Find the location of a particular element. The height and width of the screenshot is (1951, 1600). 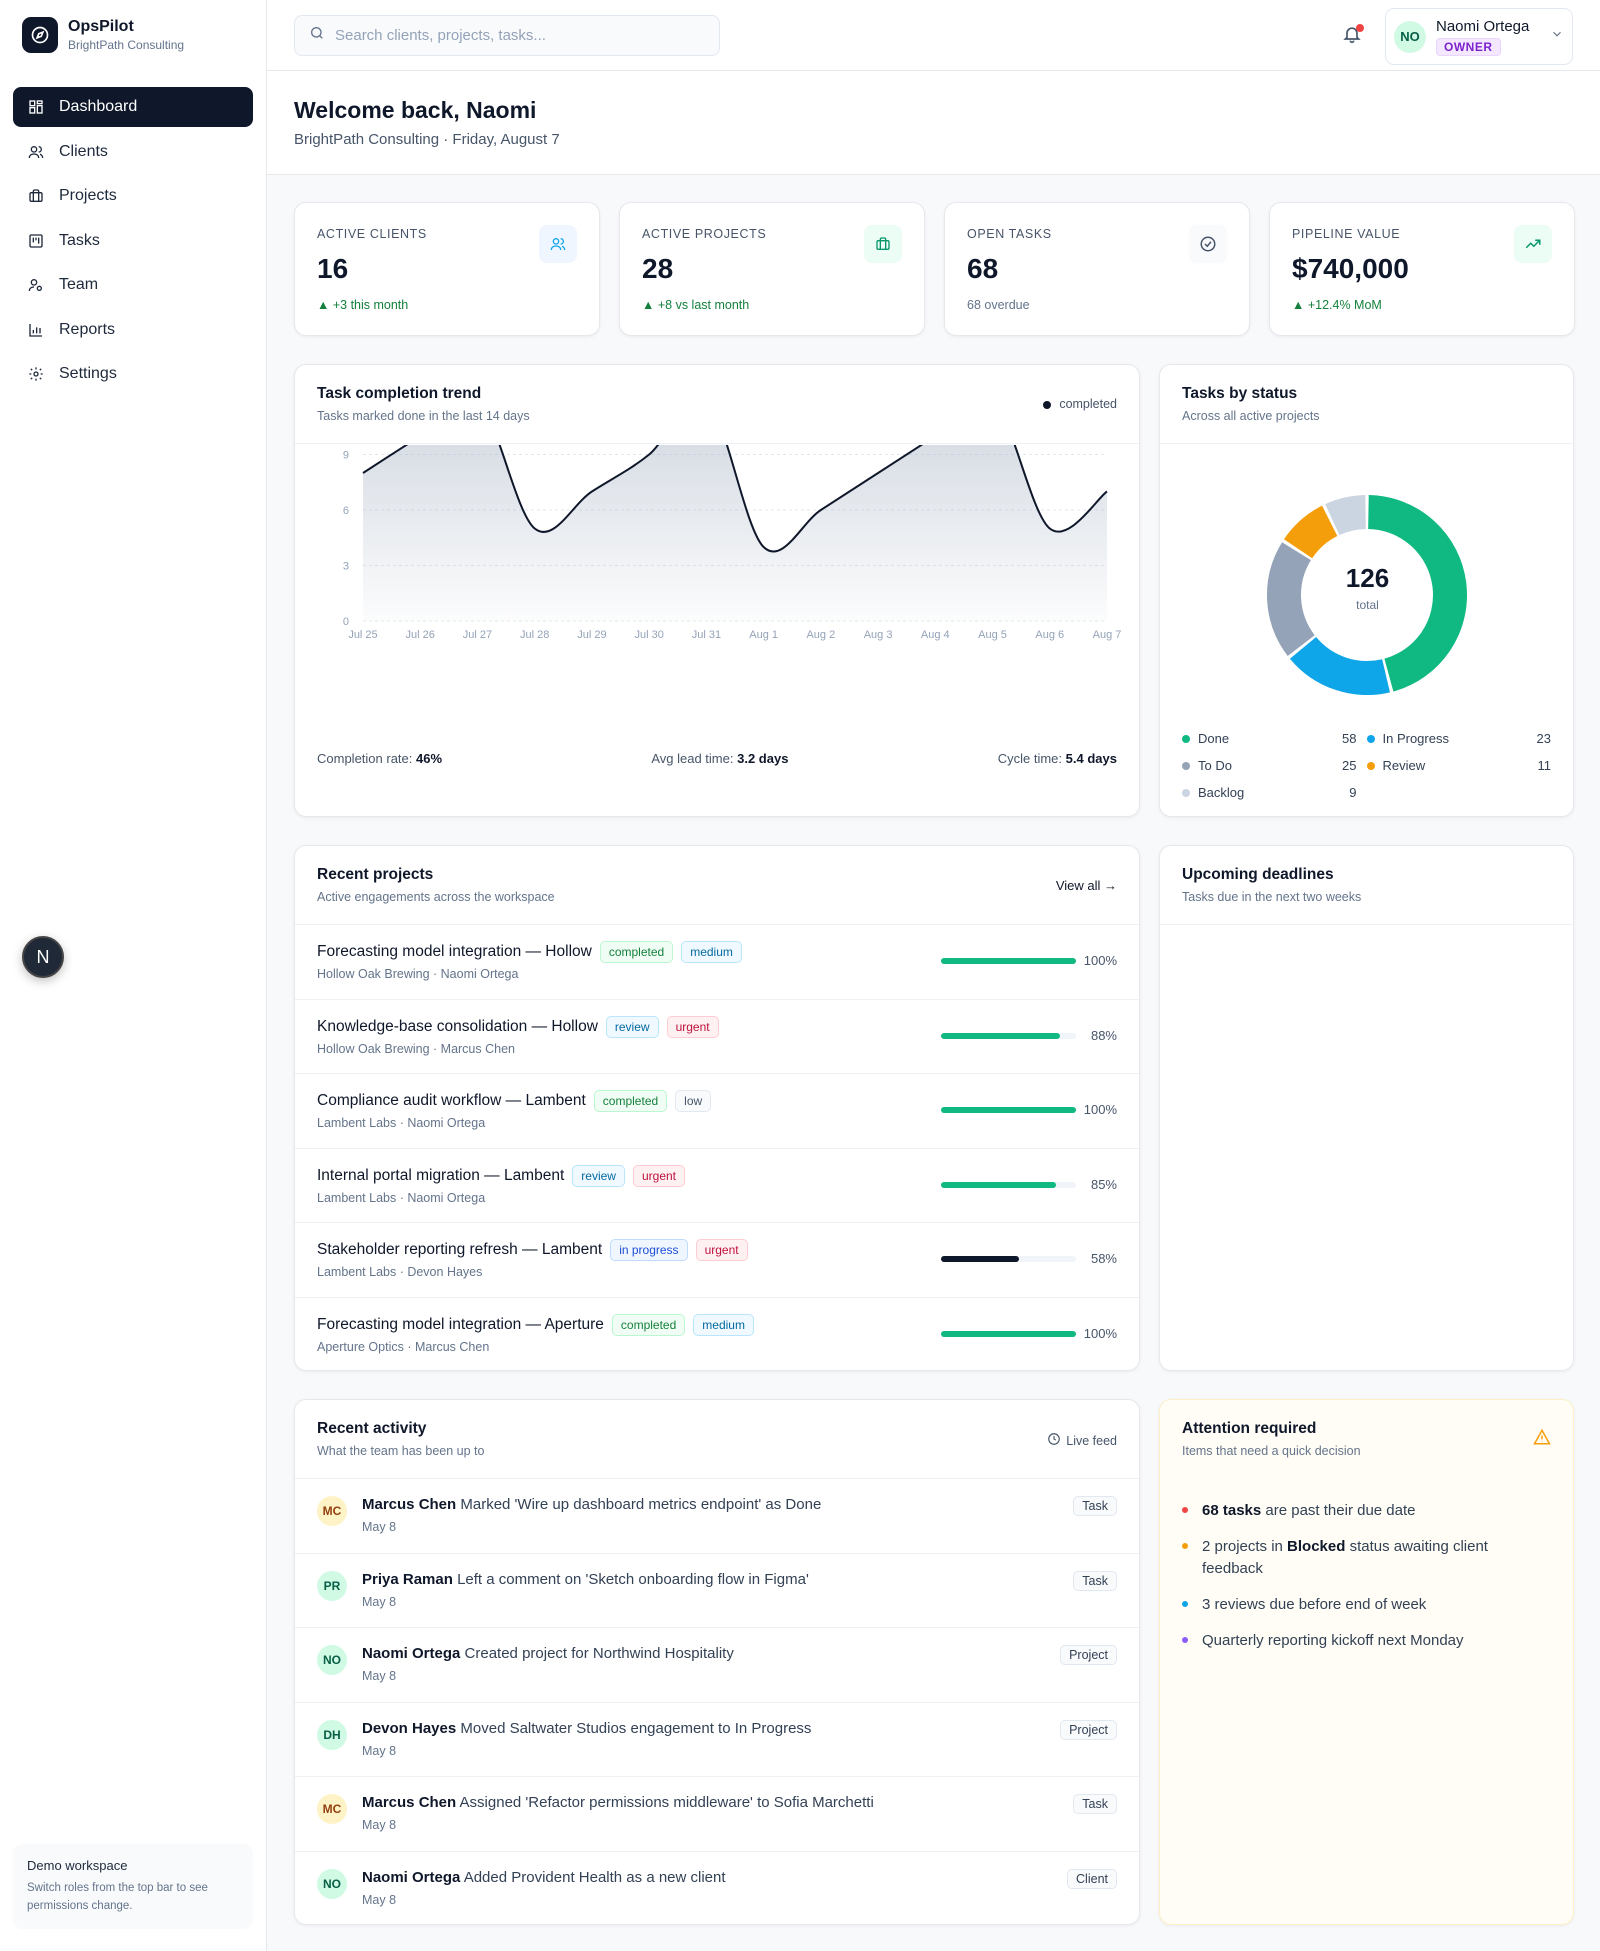

avatar: NO is located at coordinates (1410, 36).